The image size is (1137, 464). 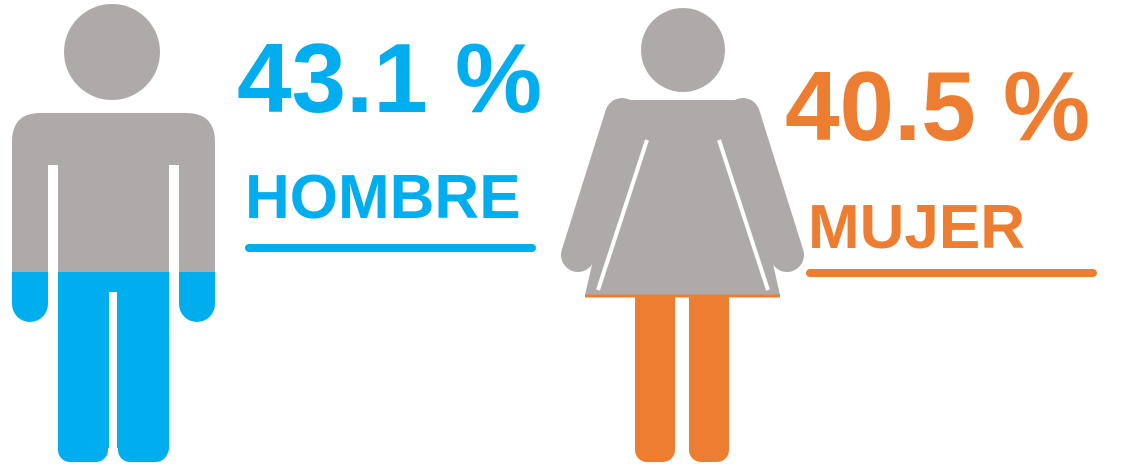 I want to click on label: HOMBRE, so click(x=383, y=197).